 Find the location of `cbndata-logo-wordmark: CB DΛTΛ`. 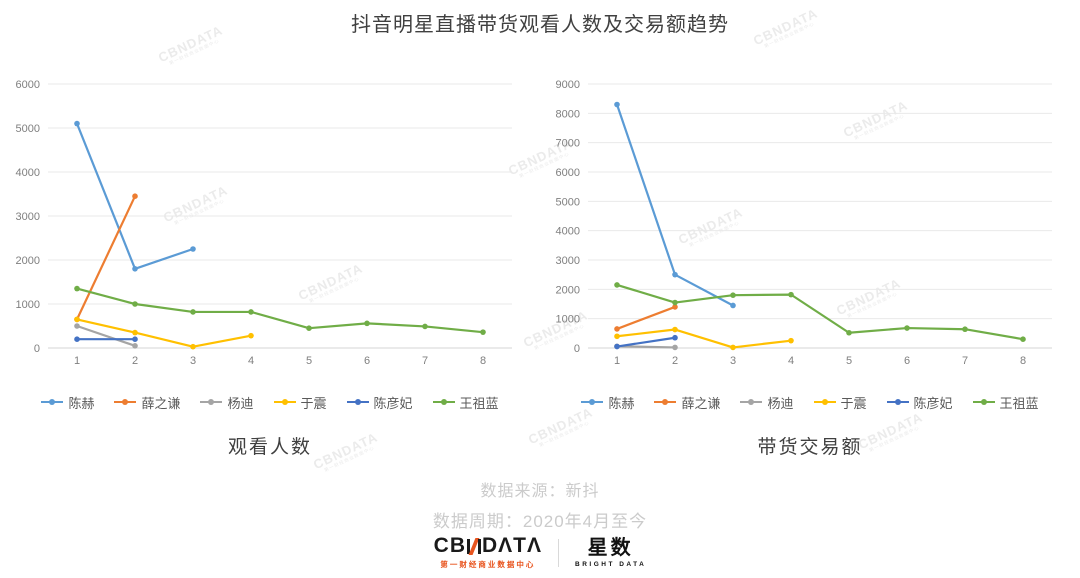

cbndata-logo-wordmark: CB DΛTΛ is located at coordinates (488, 545).